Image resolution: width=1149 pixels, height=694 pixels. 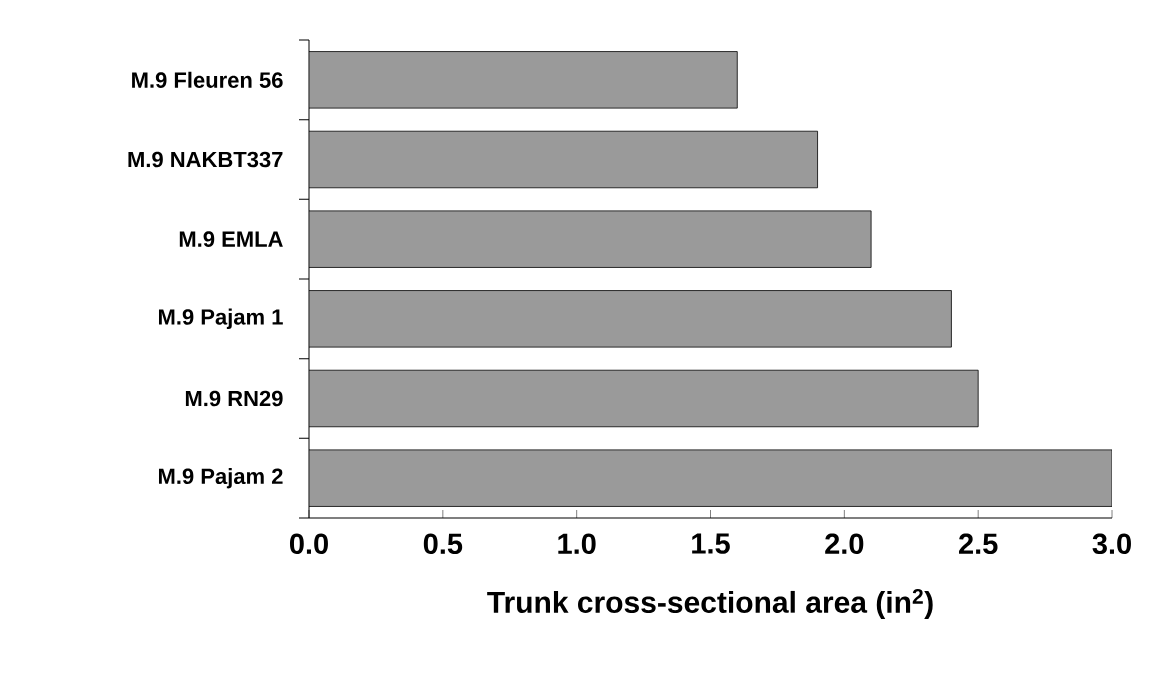 I want to click on x-tick-label: 0.5, so click(x=443, y=544).